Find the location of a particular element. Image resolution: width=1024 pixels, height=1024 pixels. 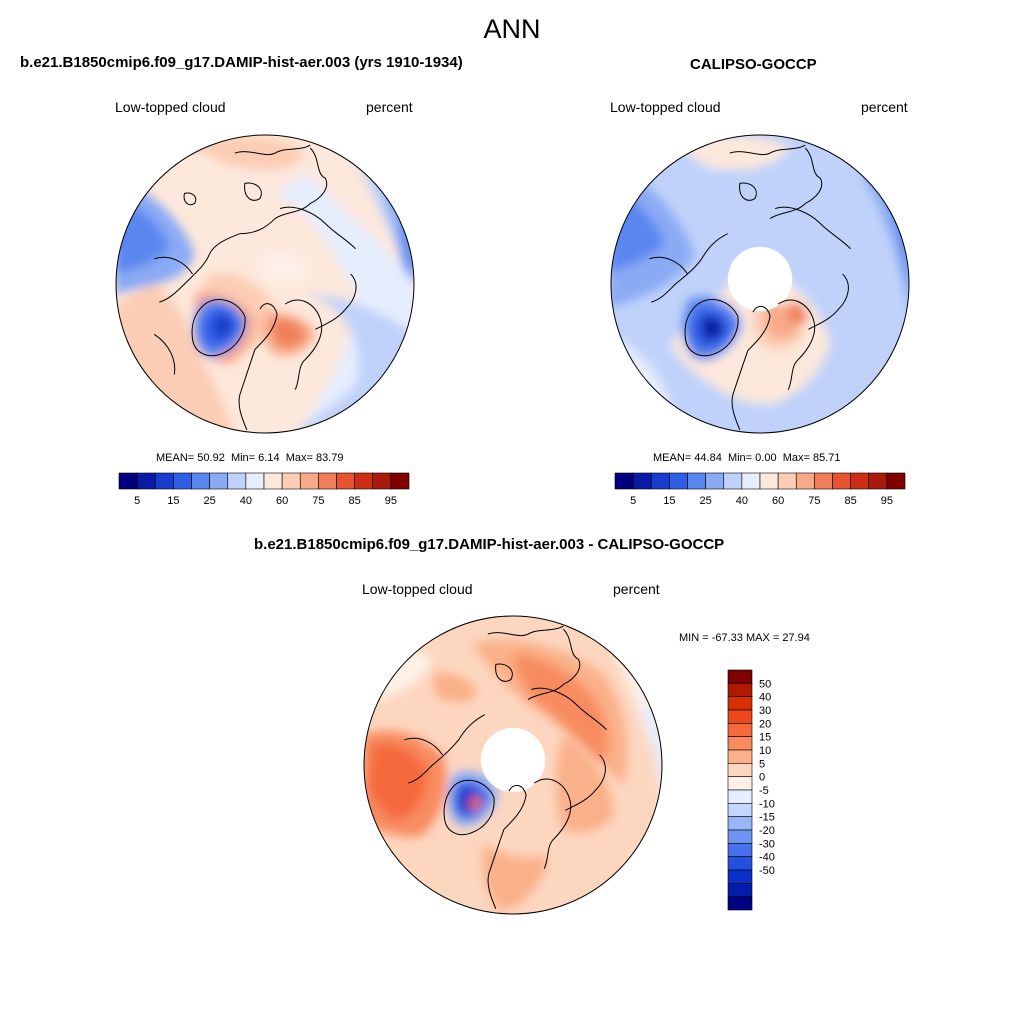

model-polar-map is located at coordinates (265, 284).